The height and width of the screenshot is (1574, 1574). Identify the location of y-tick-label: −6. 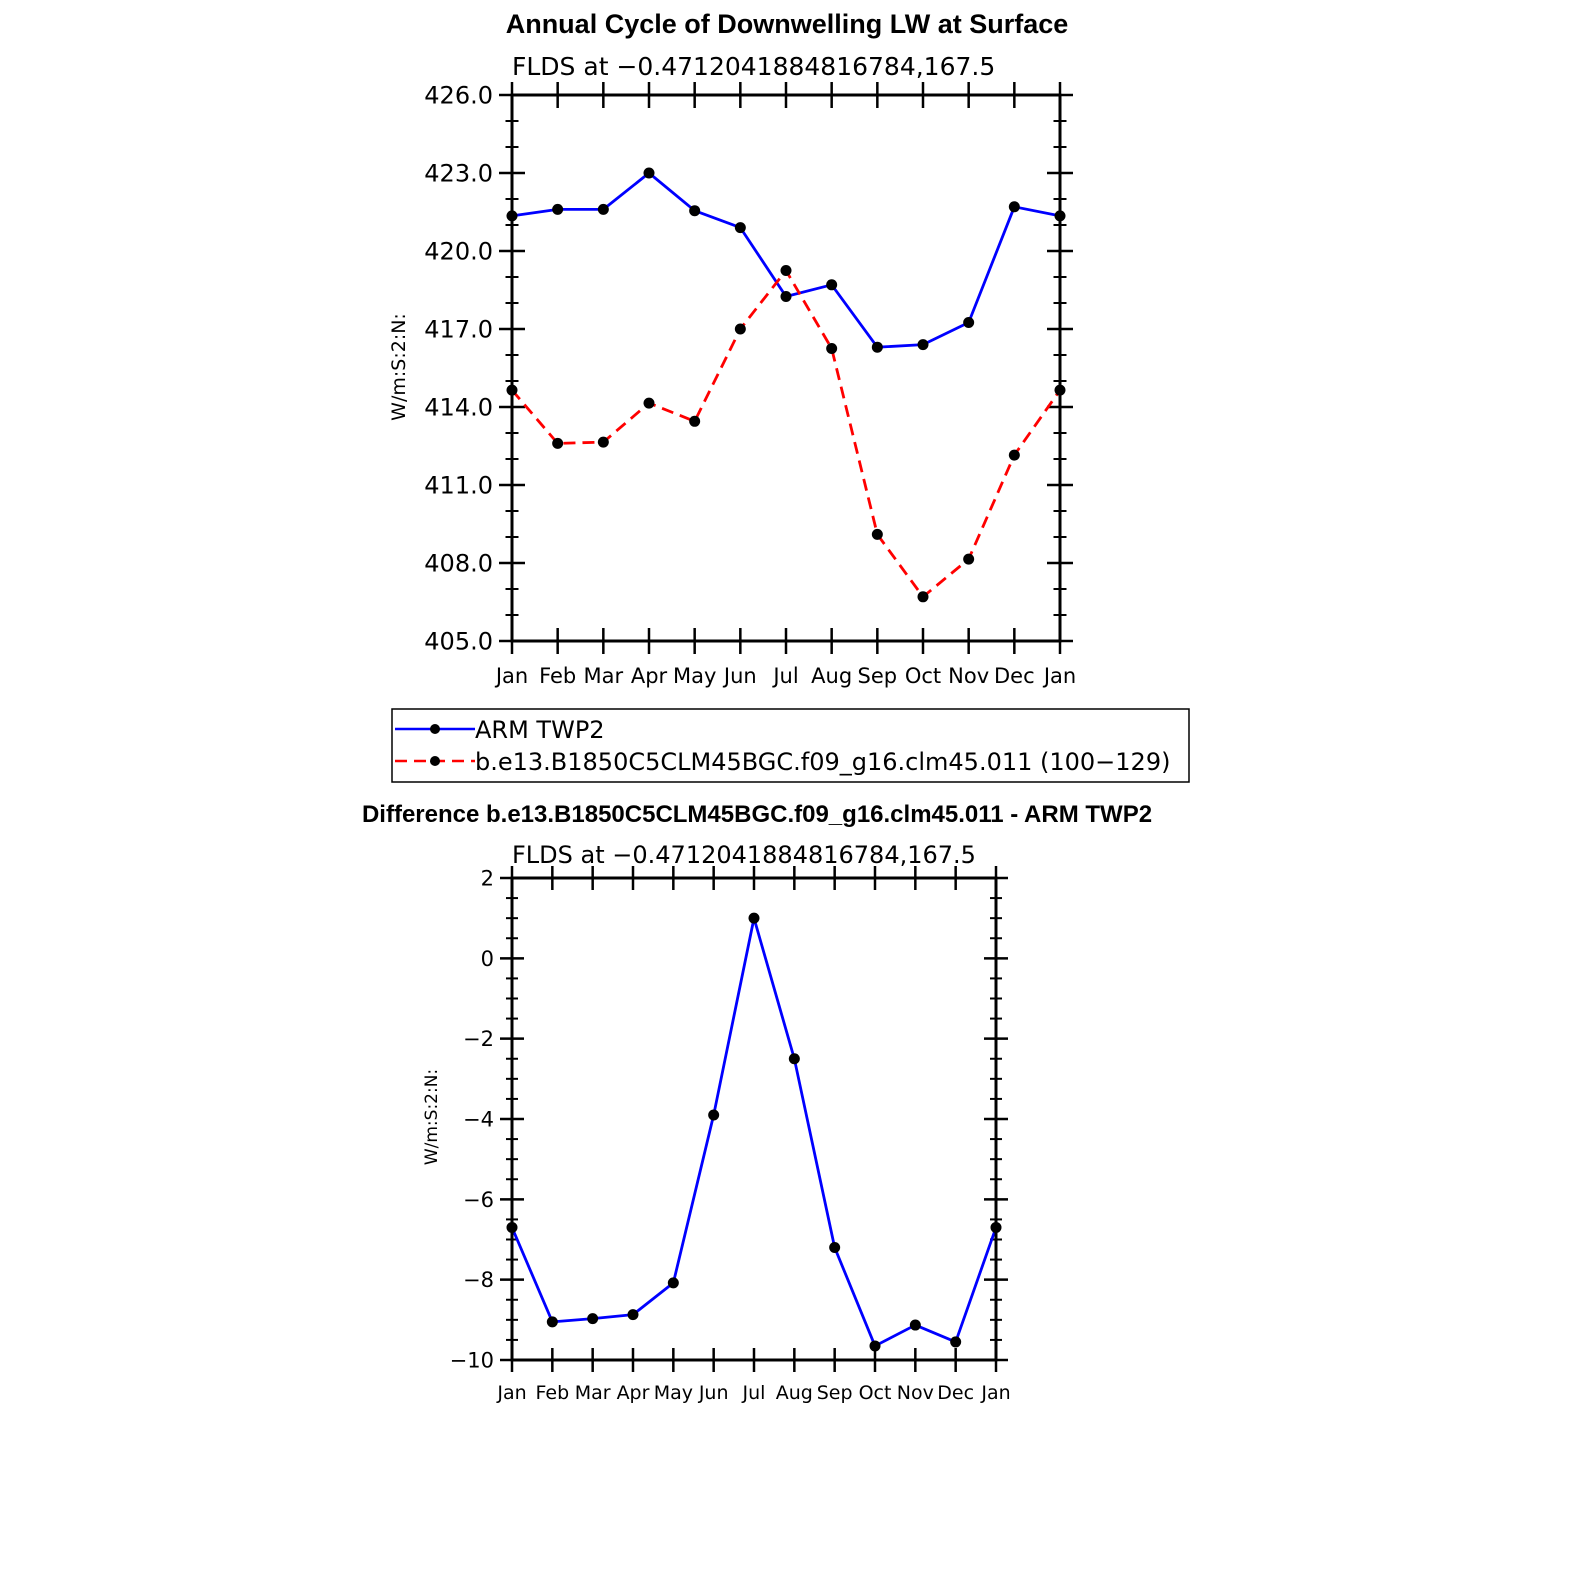
(478, 1200).